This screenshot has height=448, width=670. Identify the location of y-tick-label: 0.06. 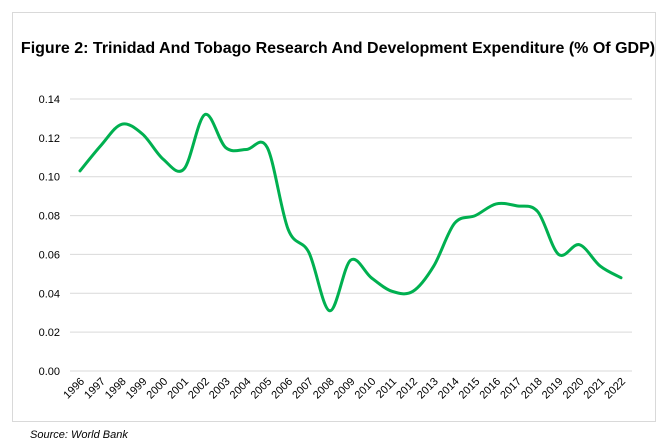
(49, 255).